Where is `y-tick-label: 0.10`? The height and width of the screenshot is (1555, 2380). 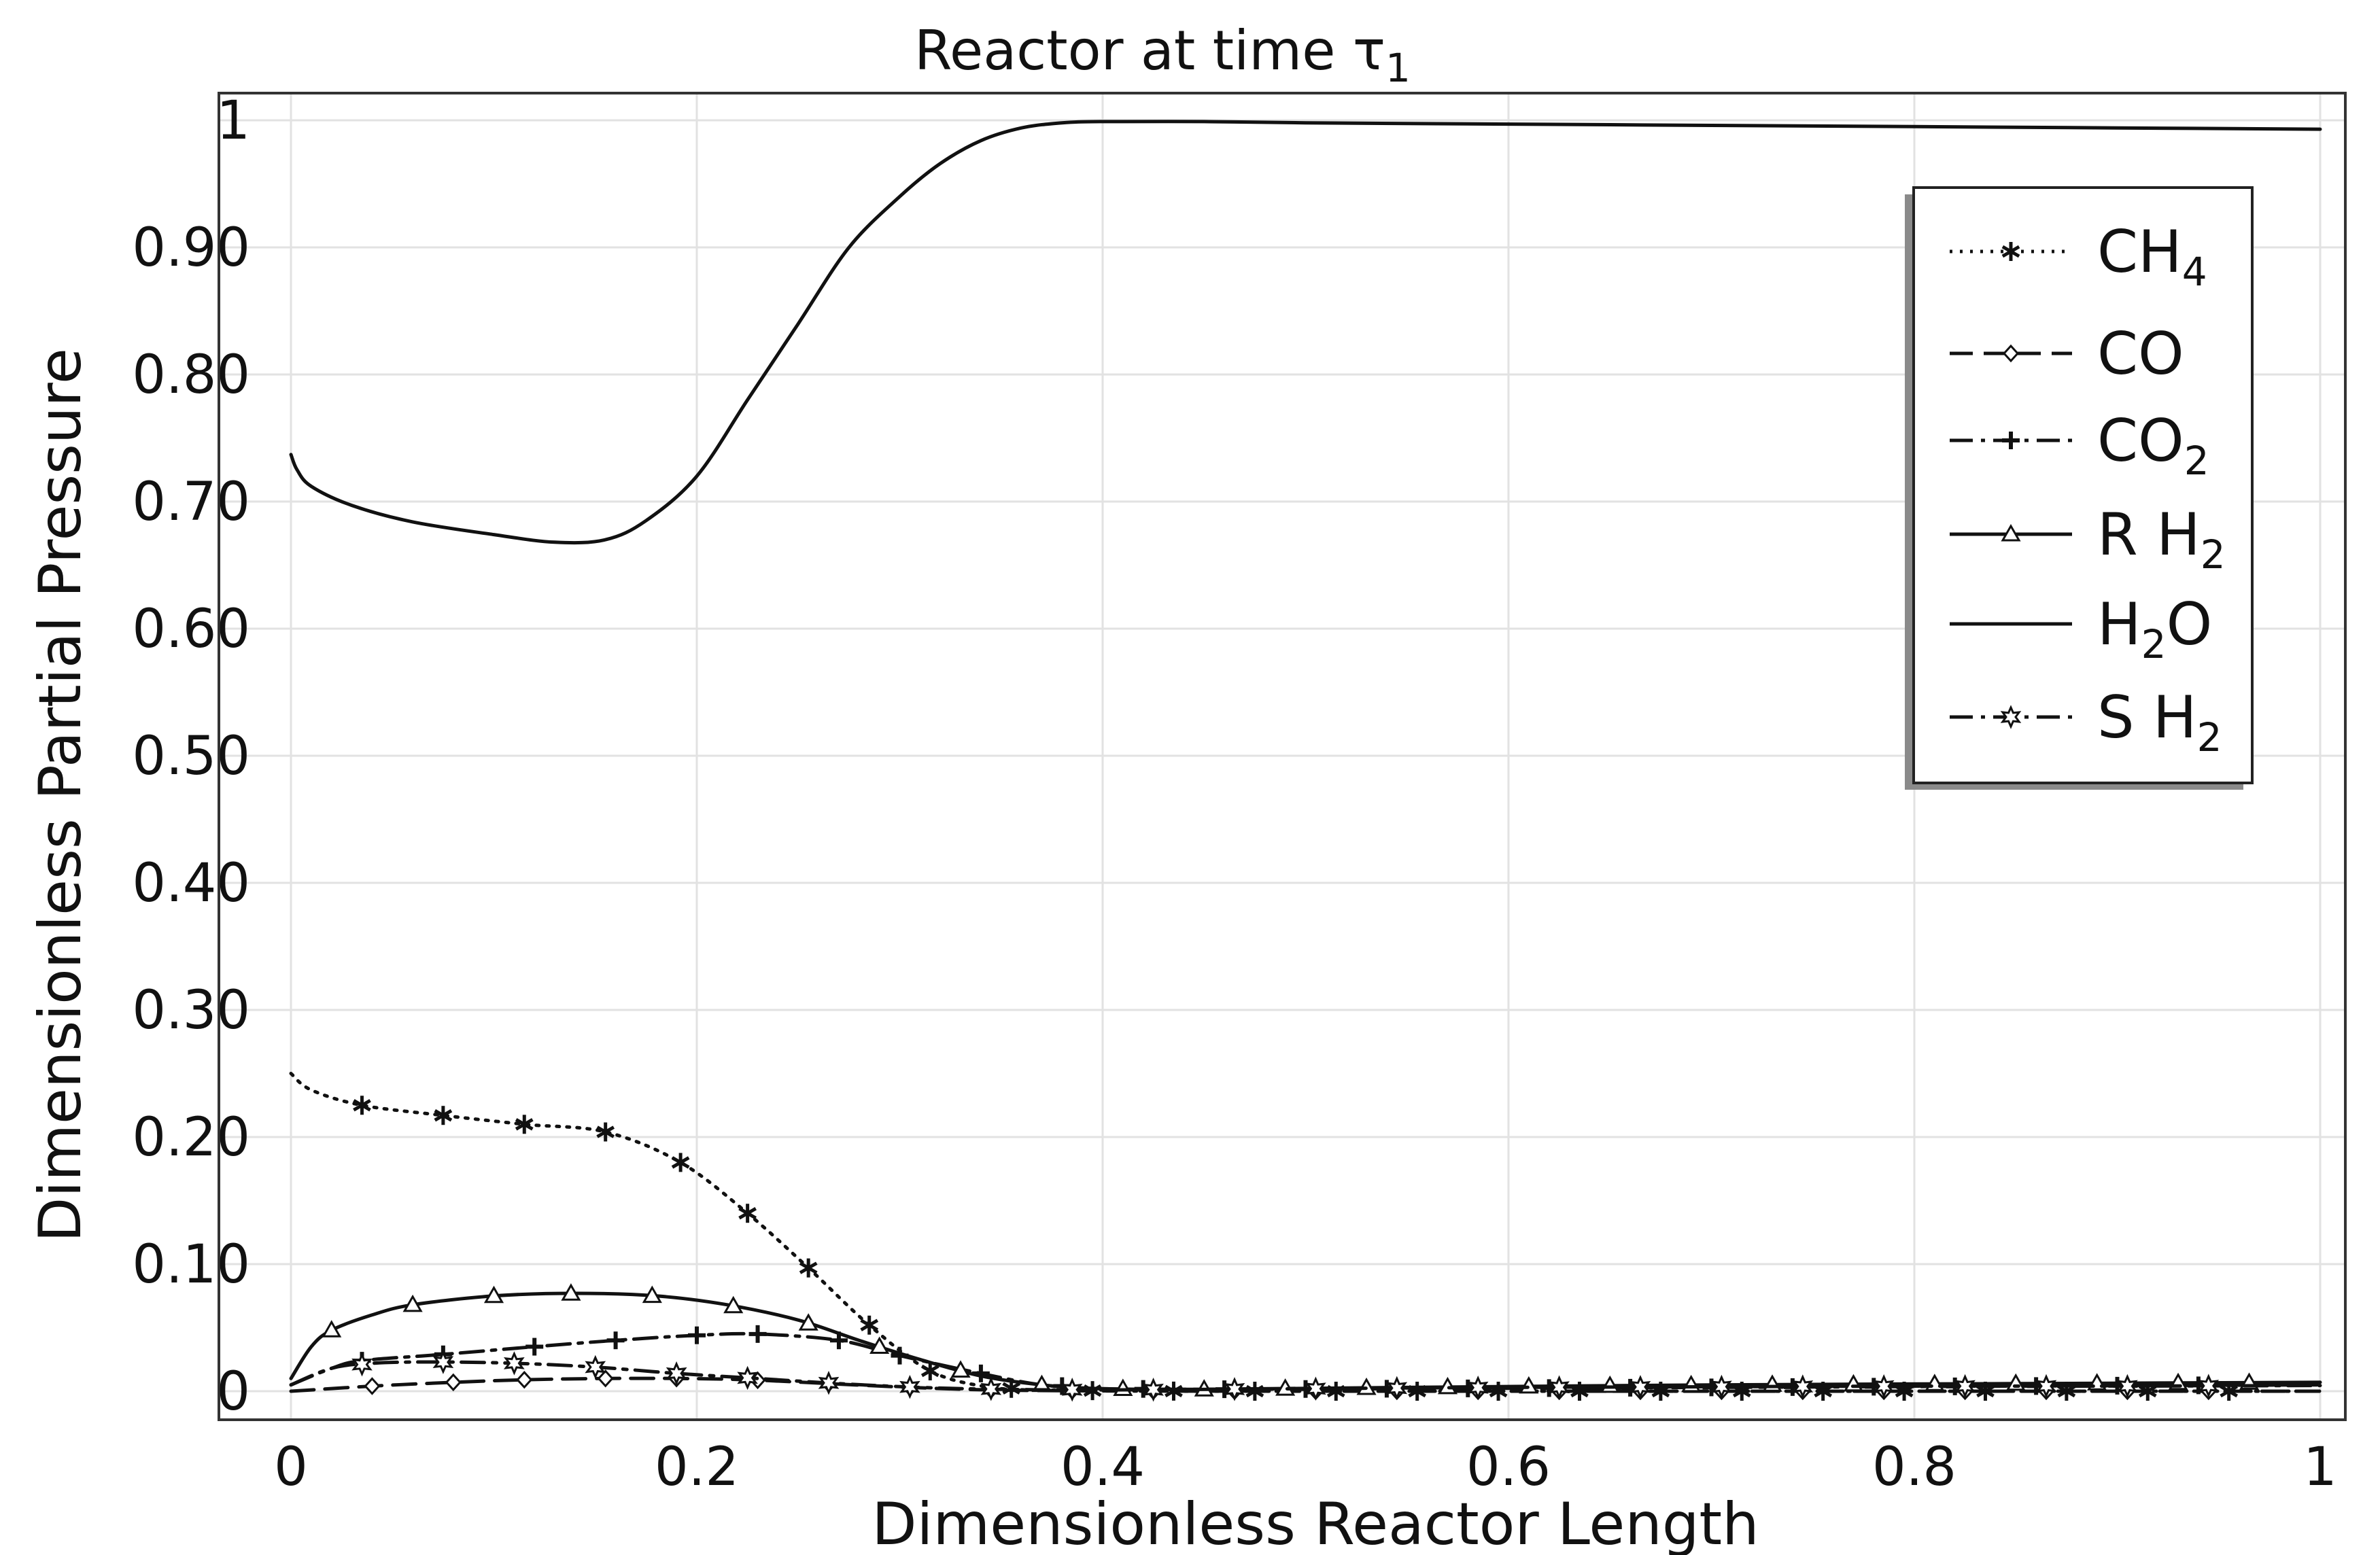 y-tick-label: 0.10 is located at coordinates (191, 1264).